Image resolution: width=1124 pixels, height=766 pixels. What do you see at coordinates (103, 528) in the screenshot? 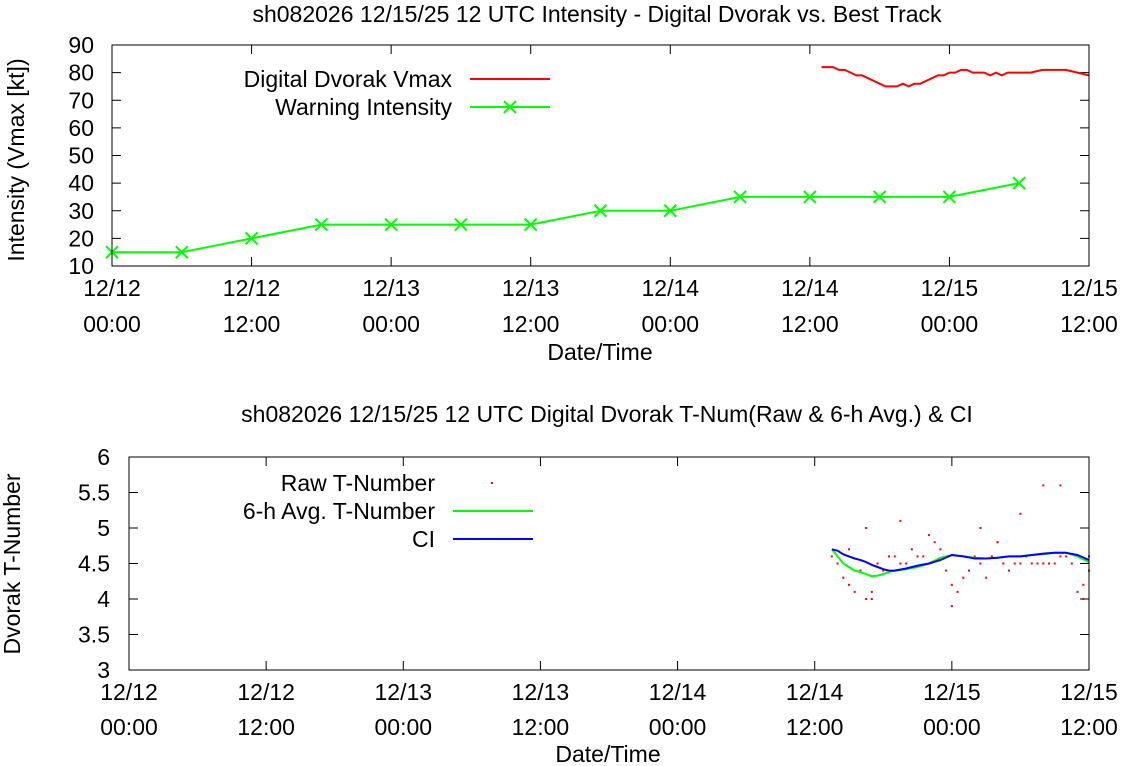
I see `y-tick-label: 5` at bounding box center [103, 528].